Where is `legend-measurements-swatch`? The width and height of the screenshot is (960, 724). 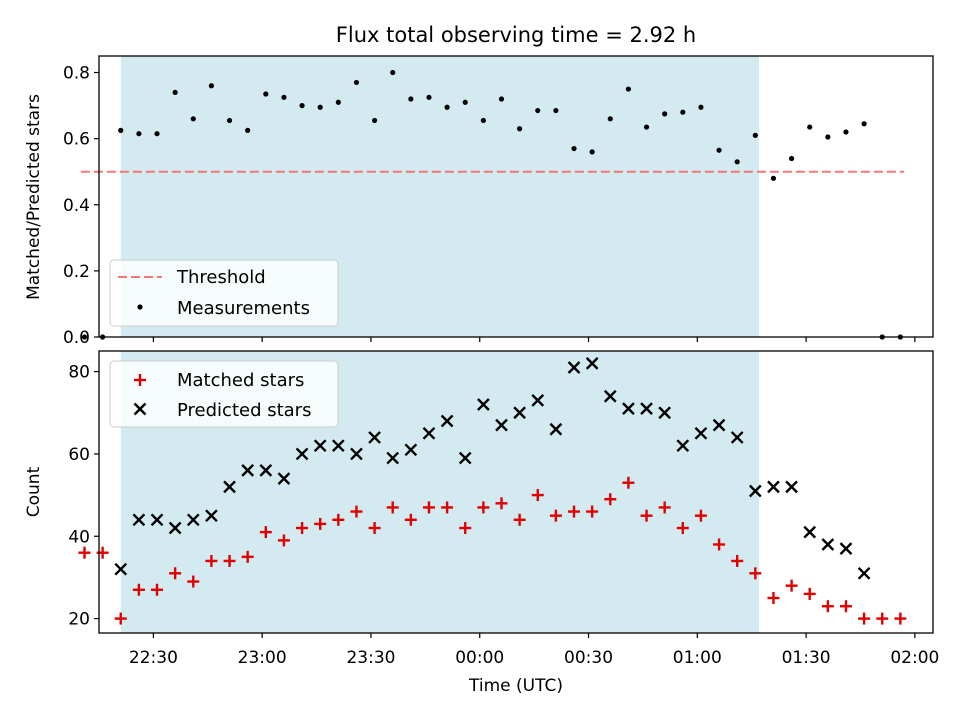
legend-measurements-swatch is located at coordinates (140, 307).